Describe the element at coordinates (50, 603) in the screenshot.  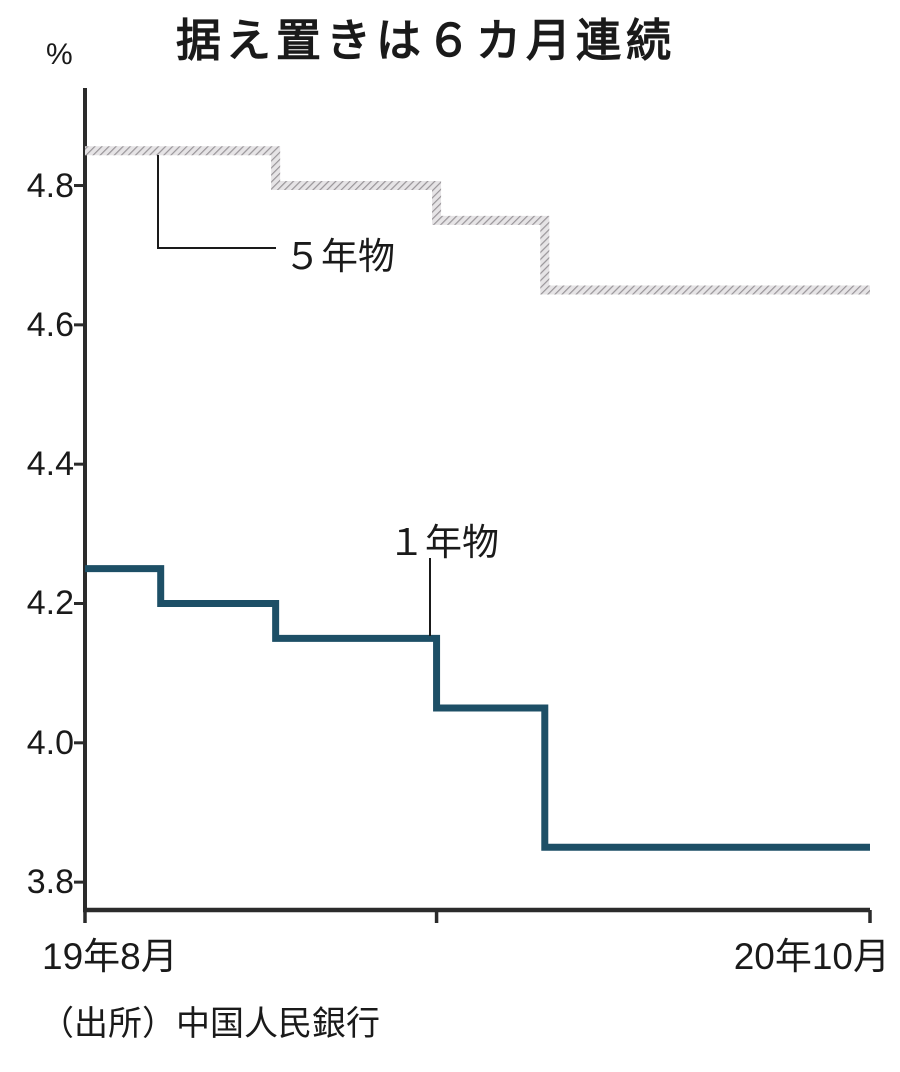
I see `y-tick-label: 4.2` at that location.